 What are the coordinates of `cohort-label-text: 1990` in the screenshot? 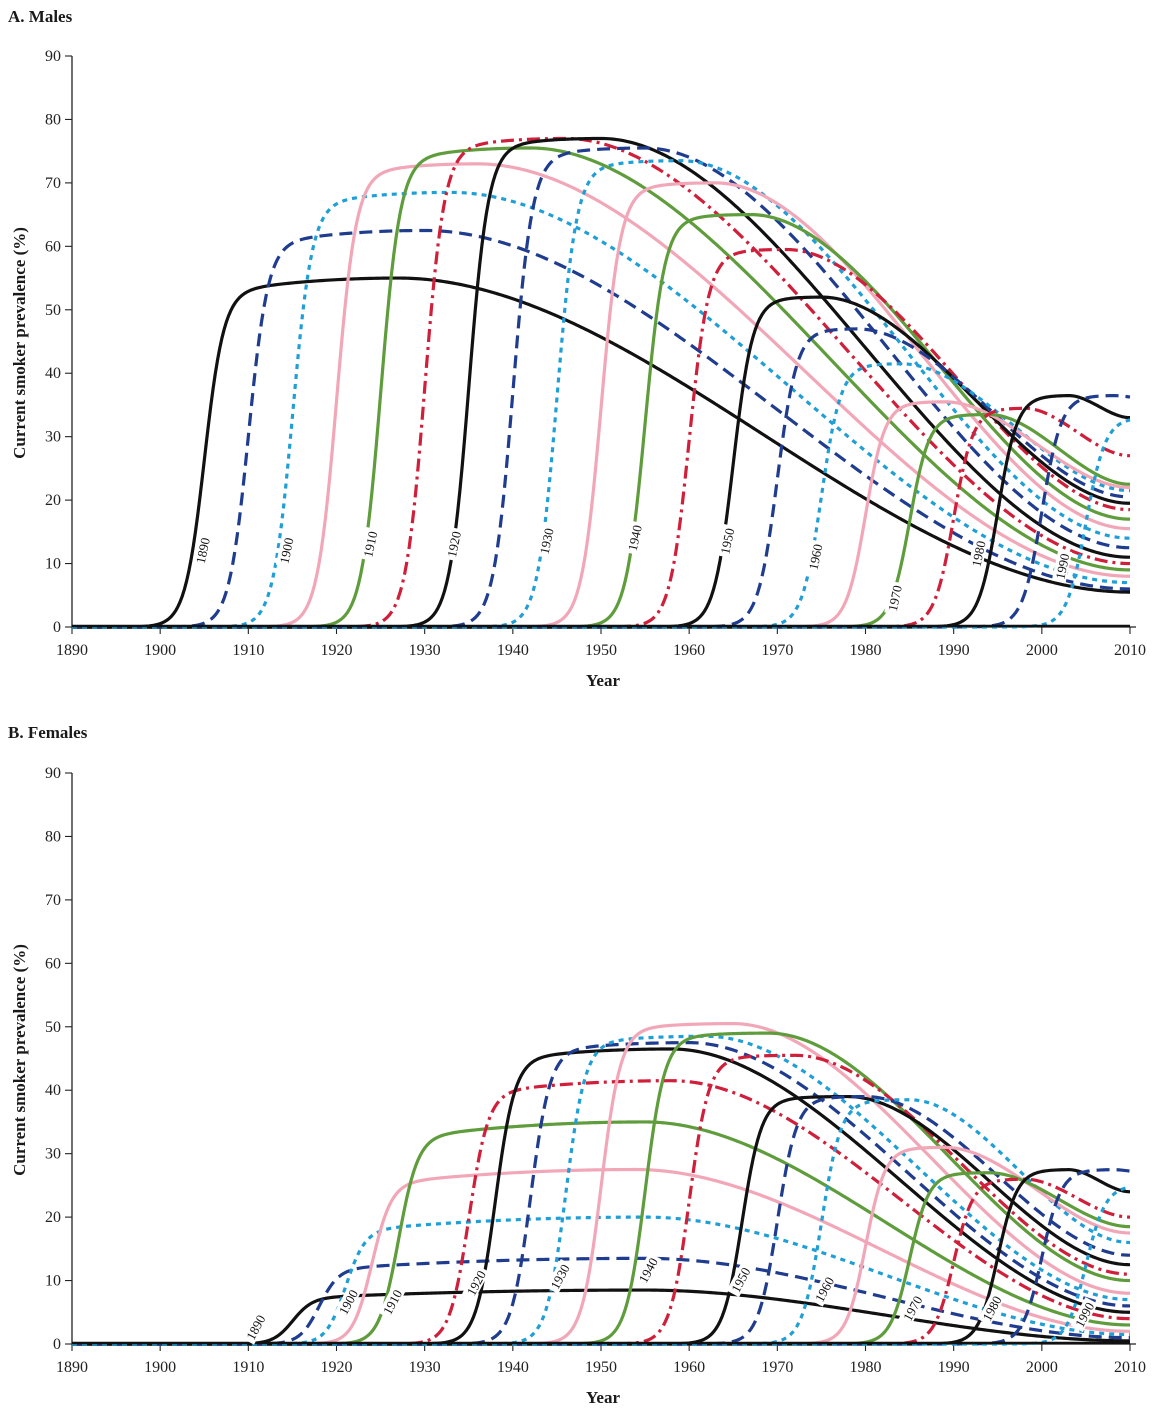 It's located at (1062, 566).